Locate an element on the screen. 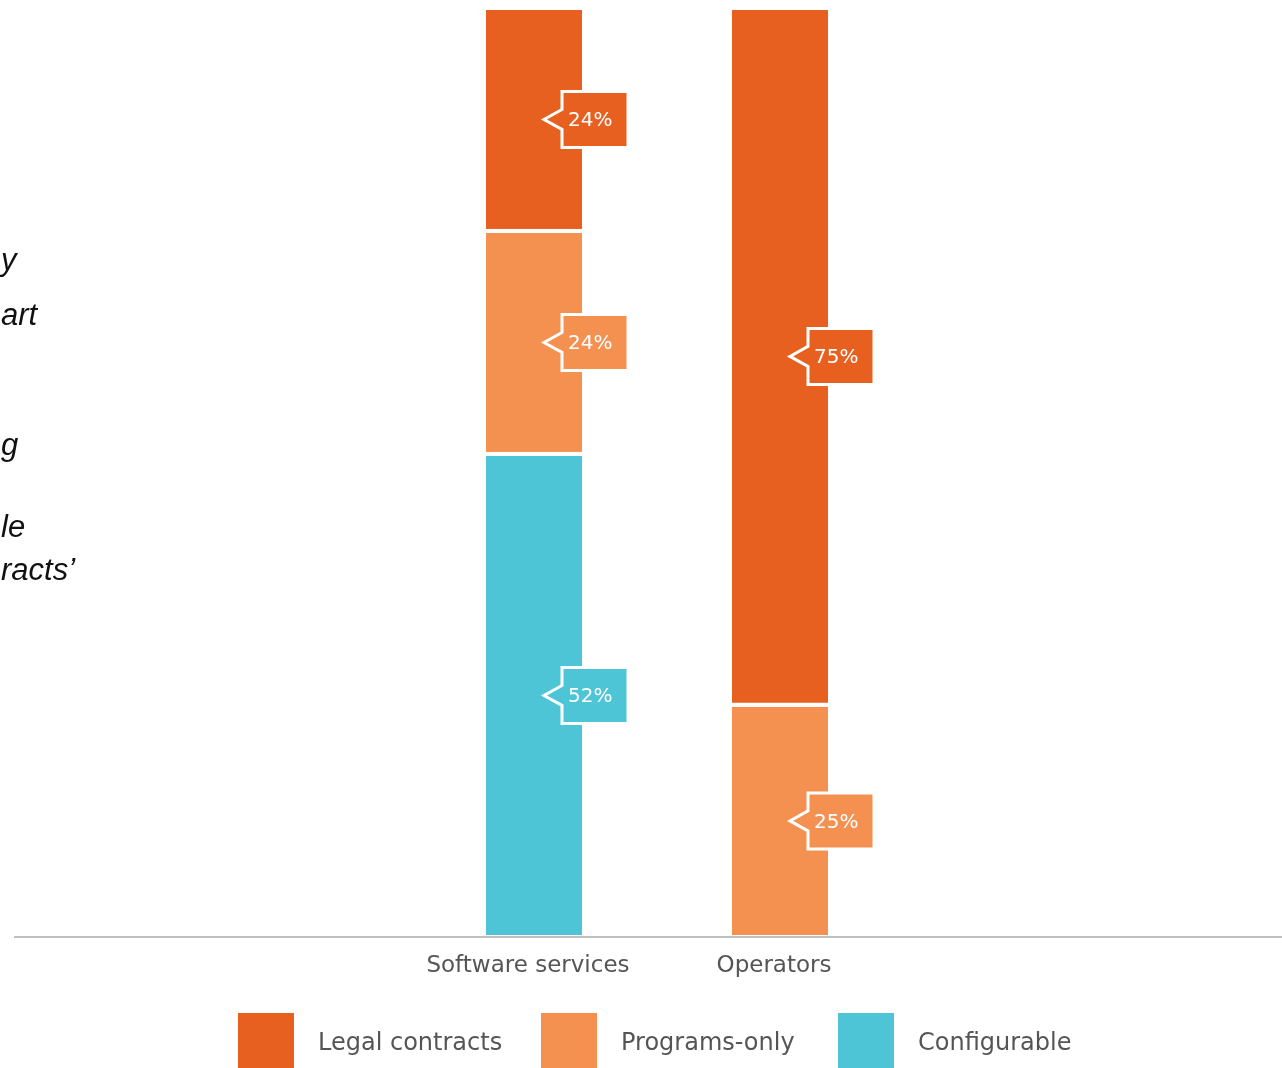 This screenshot has width=1282, height=1068. text: le is located at coordinates (13, 526).